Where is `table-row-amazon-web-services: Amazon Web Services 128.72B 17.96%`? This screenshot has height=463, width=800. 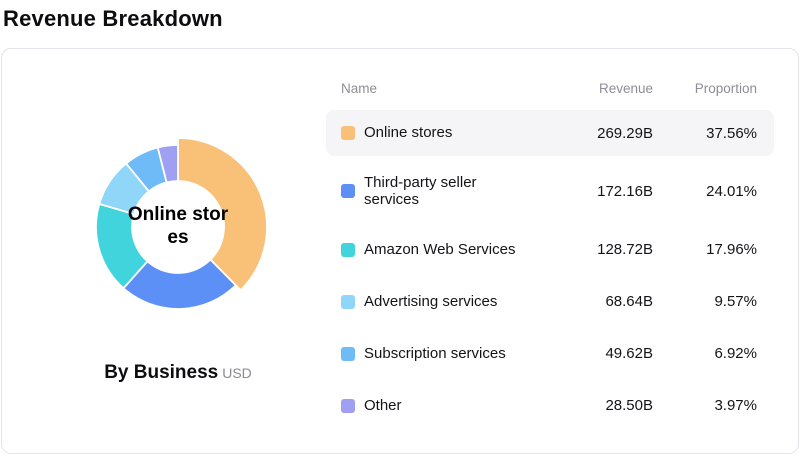 table-row-amazon-web-services: Amazon Web Services 128.72B 17.96% is located at coordinates (550, 250).